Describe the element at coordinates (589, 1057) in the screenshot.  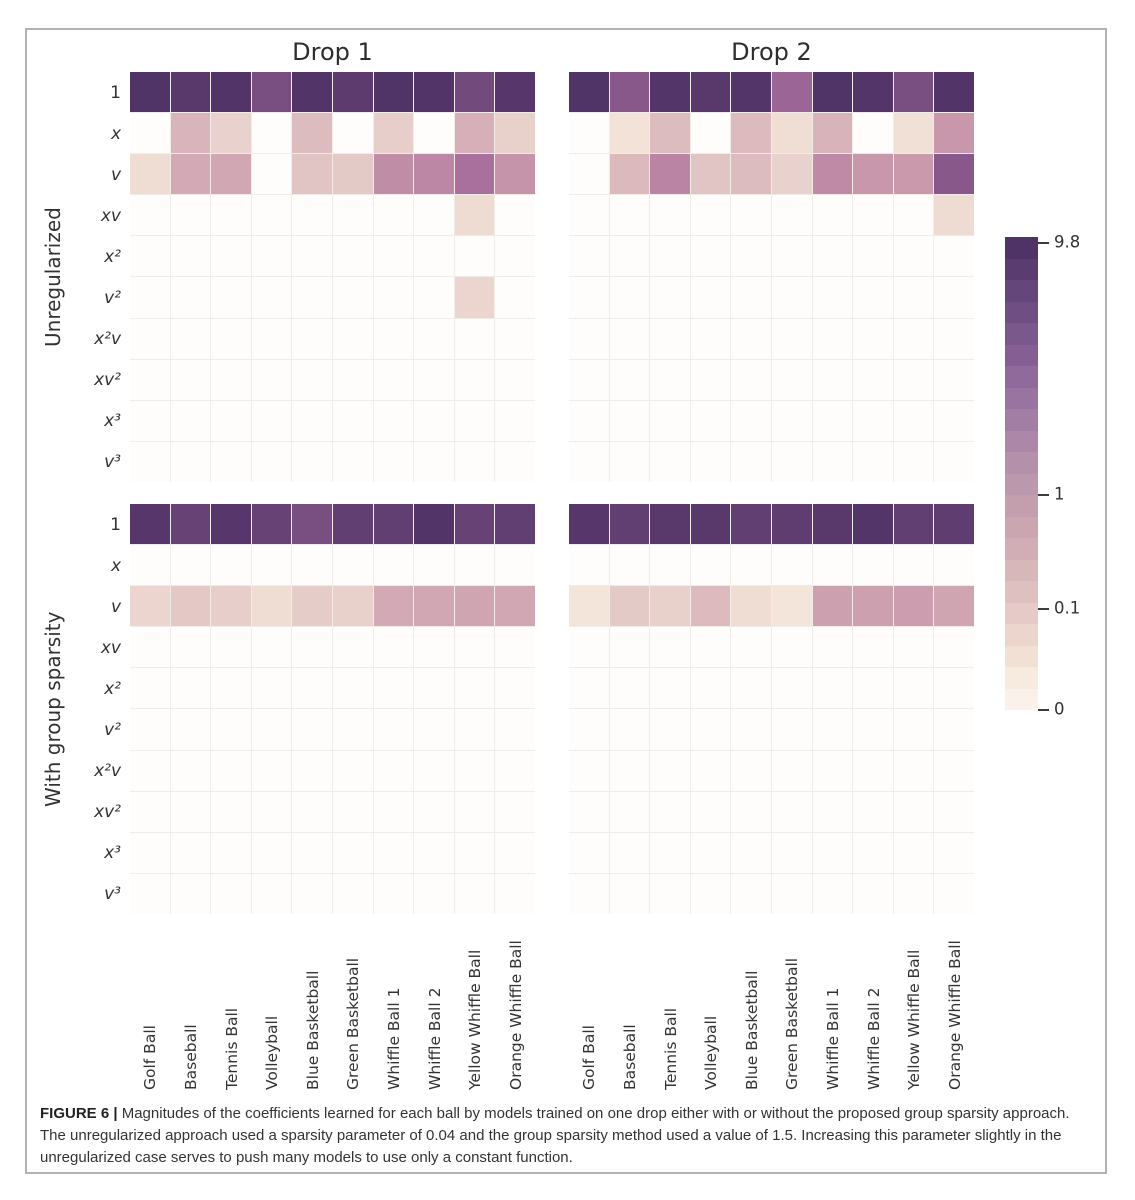
I see `column-label: Golf Ball` at that location.